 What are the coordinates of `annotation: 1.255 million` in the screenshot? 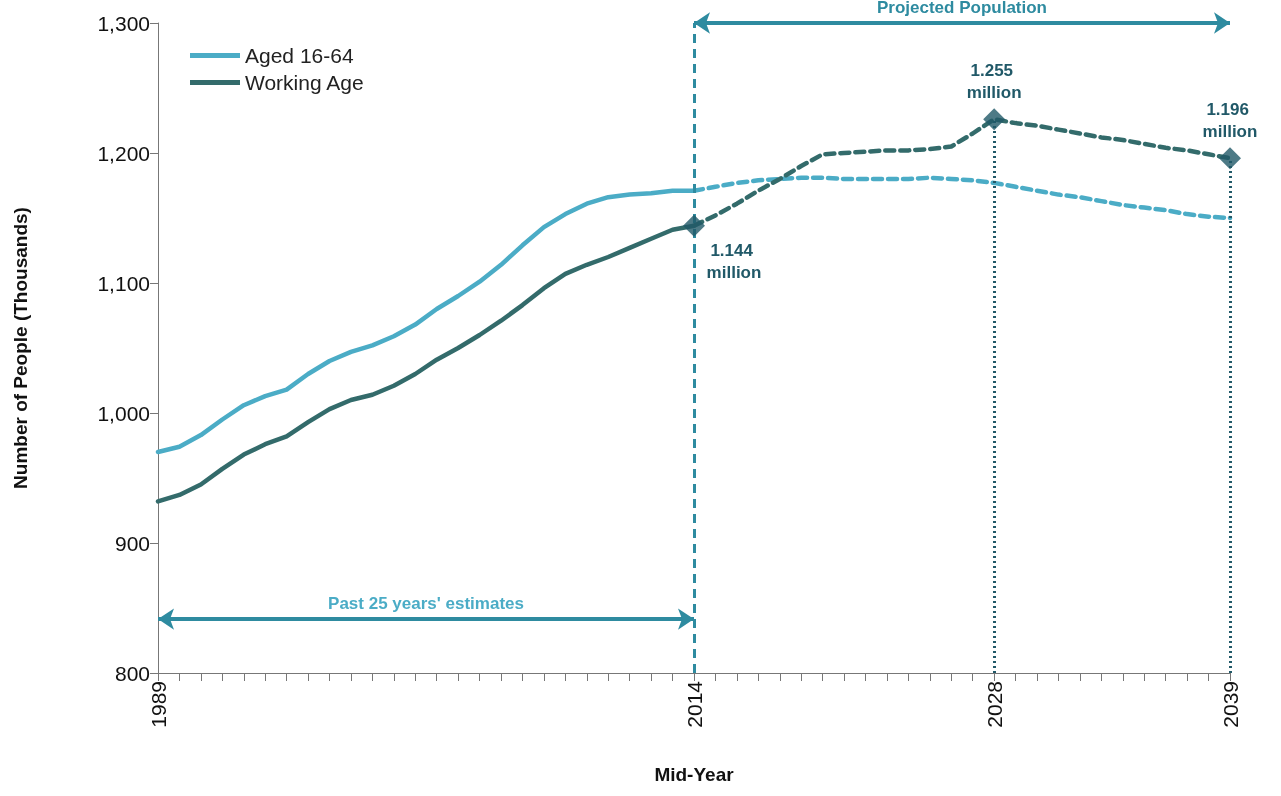 It's located at (994, 81).